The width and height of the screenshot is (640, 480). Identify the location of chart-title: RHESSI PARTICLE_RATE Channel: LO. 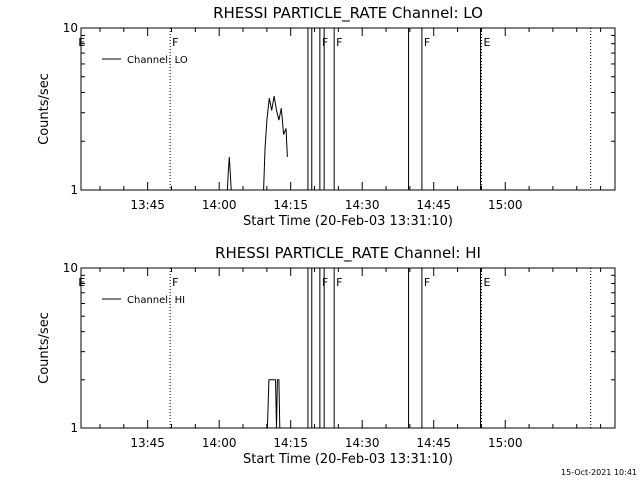
(348, 13).